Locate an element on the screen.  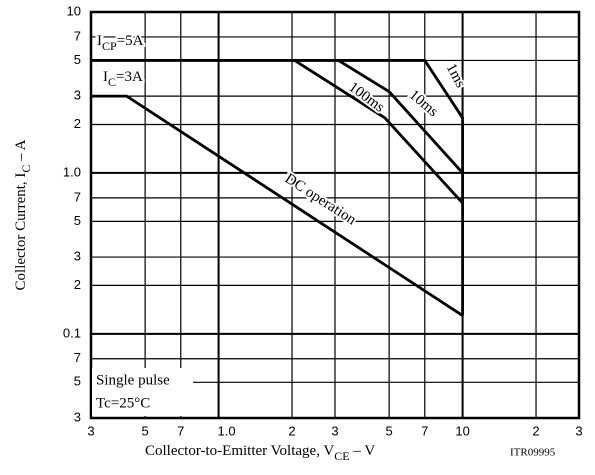
series-label: DC operation is located at coordinates (320, 200).